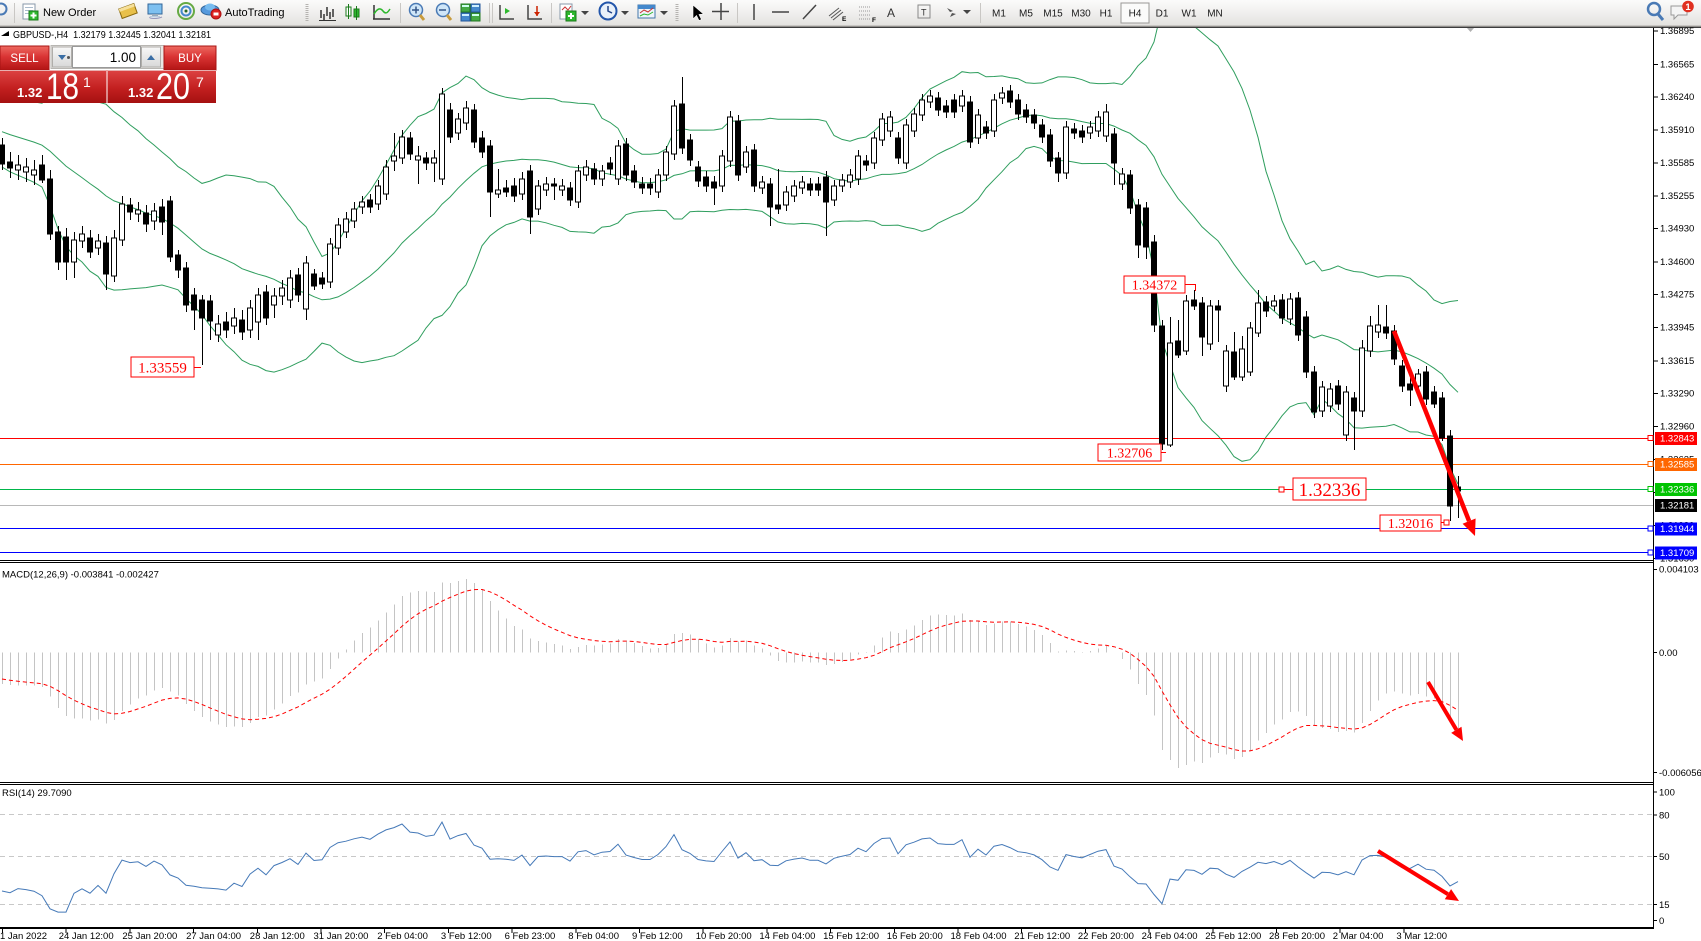 This screenshot has height=941, width=1701. Describe the element at coordinates (657, 936) in the screenshot. I see `svg-text: 9 Feb 12:00` at that location.